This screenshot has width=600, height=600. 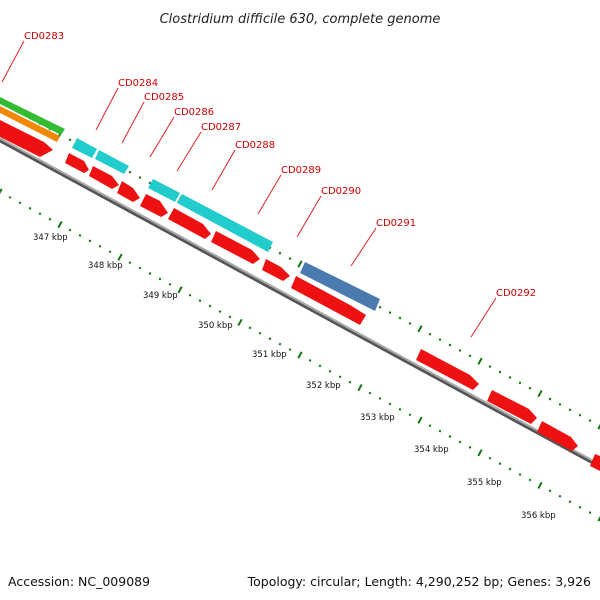 I want to click on kbp-tick-label: 351 kbp, so click(x=269, y=355).